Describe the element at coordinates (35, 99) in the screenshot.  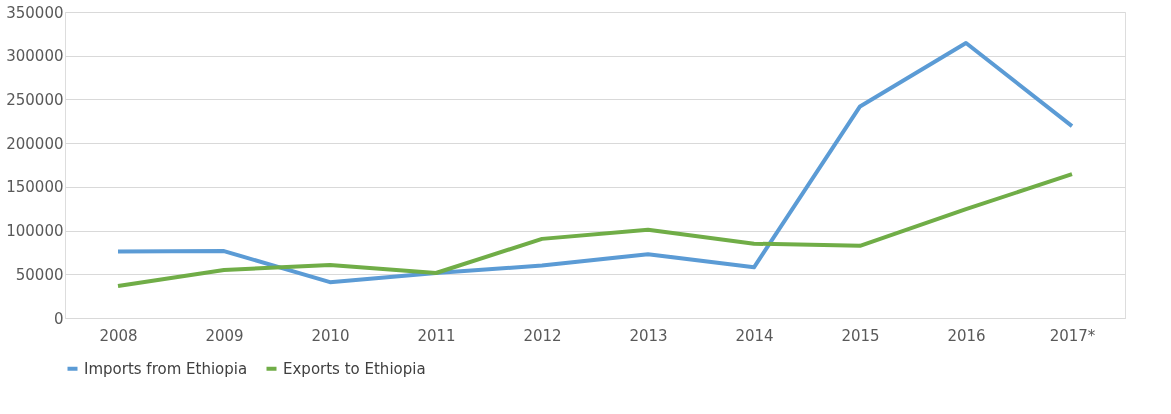
I see `y-tick-label: 250000` at that location.